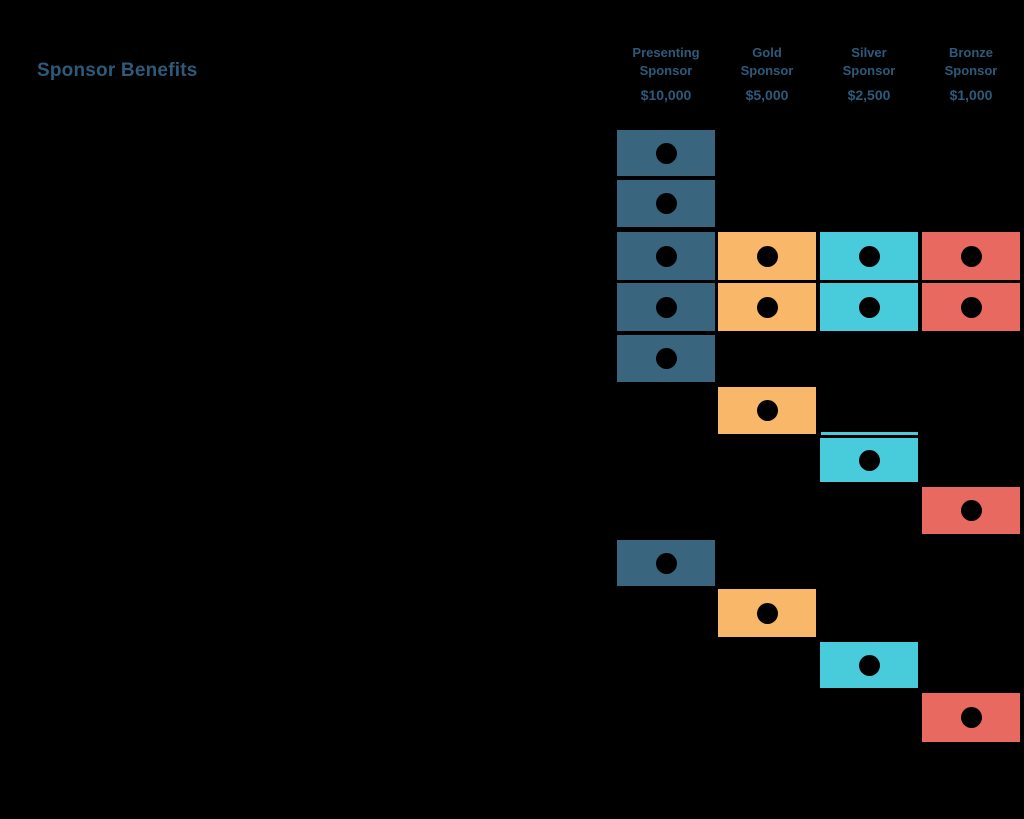 This screenshot has width=1024, height=819. Describe the element at coordinates (869, 433) in the screenshot. I see `silver-cell-top-line` at that location.